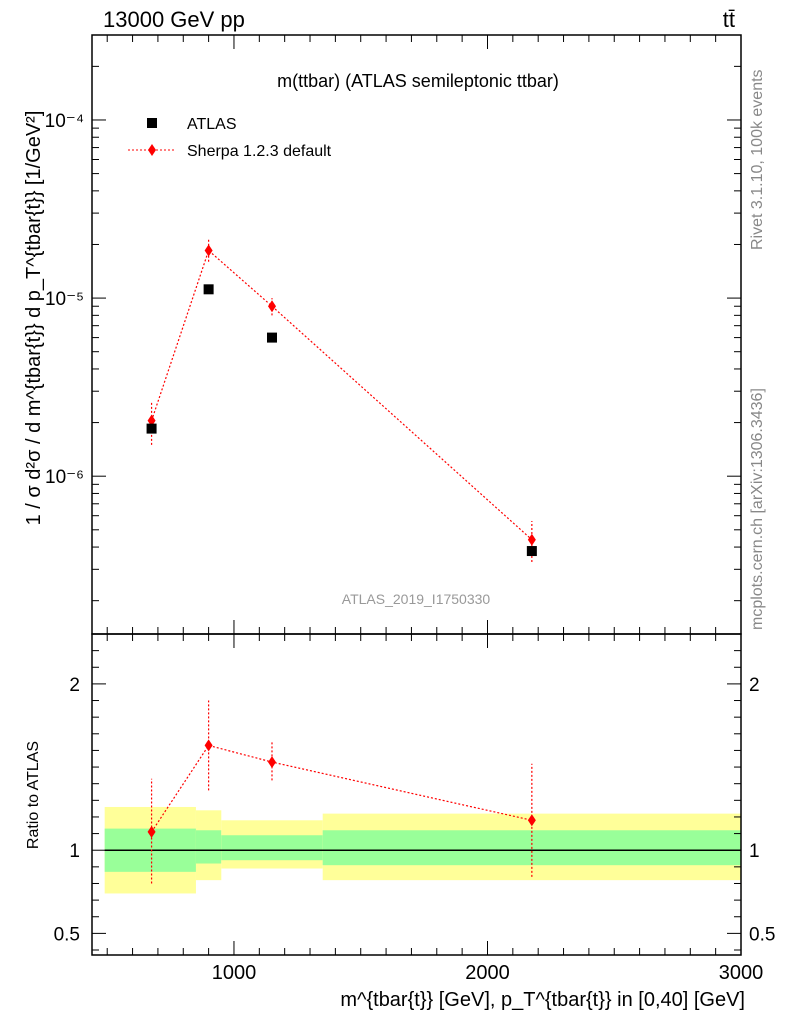 The image size is (786, 1024). I want to click on legend-atlas-label: ATLAS, so click(212, 124).